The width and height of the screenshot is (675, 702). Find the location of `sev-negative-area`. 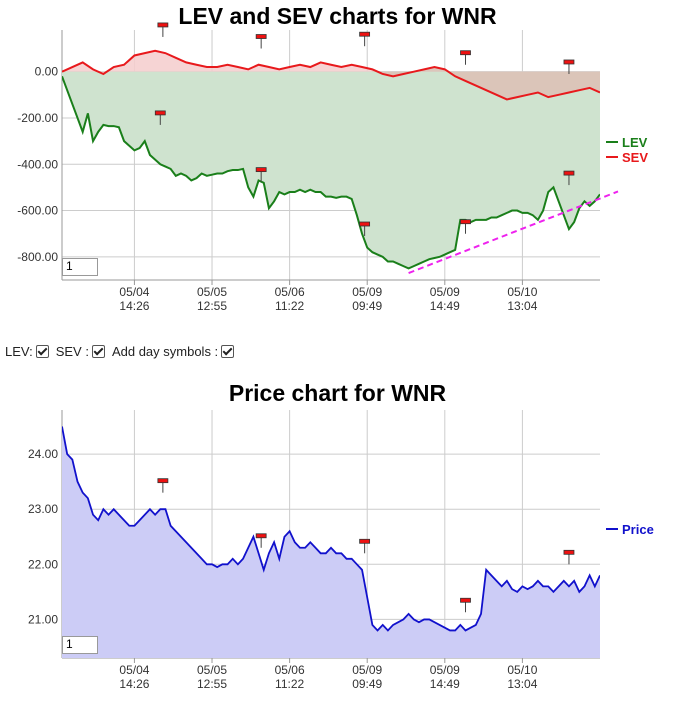

sev-negative-area is located at coordinates (486, 83).